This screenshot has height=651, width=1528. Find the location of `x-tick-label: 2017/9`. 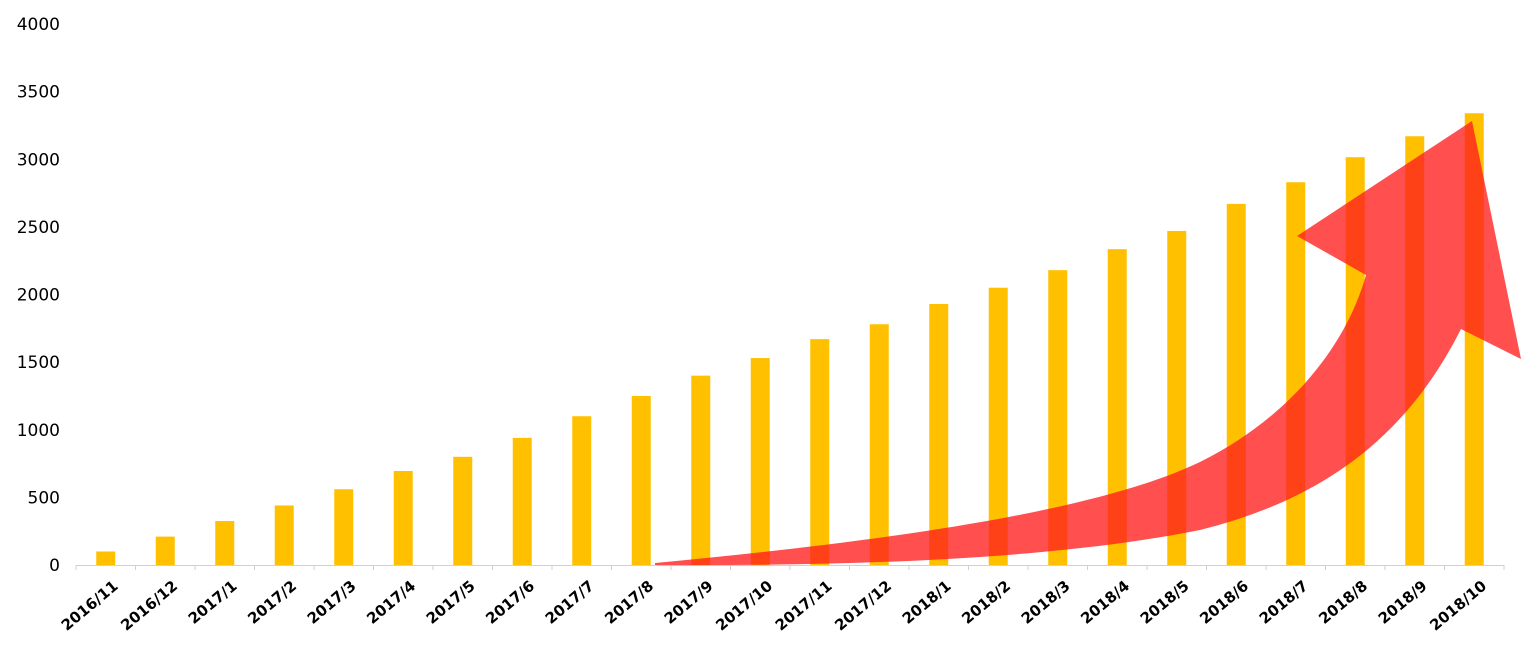

x-tick-label: 2017/9 is located at coordinates (689, 602).